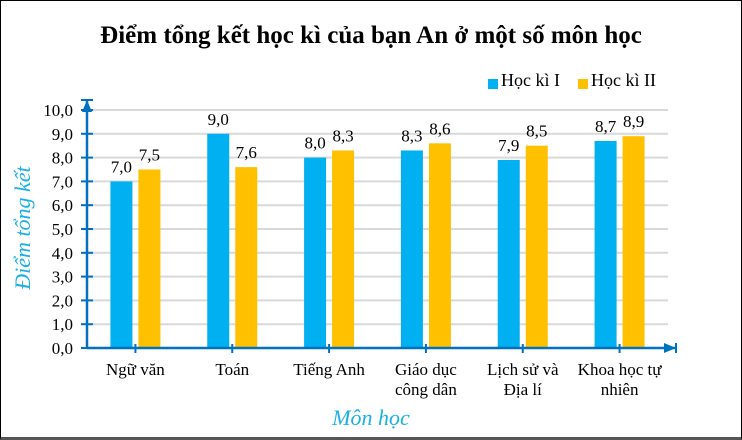  I want to click on data-label: 8,9, so click(633, 121).